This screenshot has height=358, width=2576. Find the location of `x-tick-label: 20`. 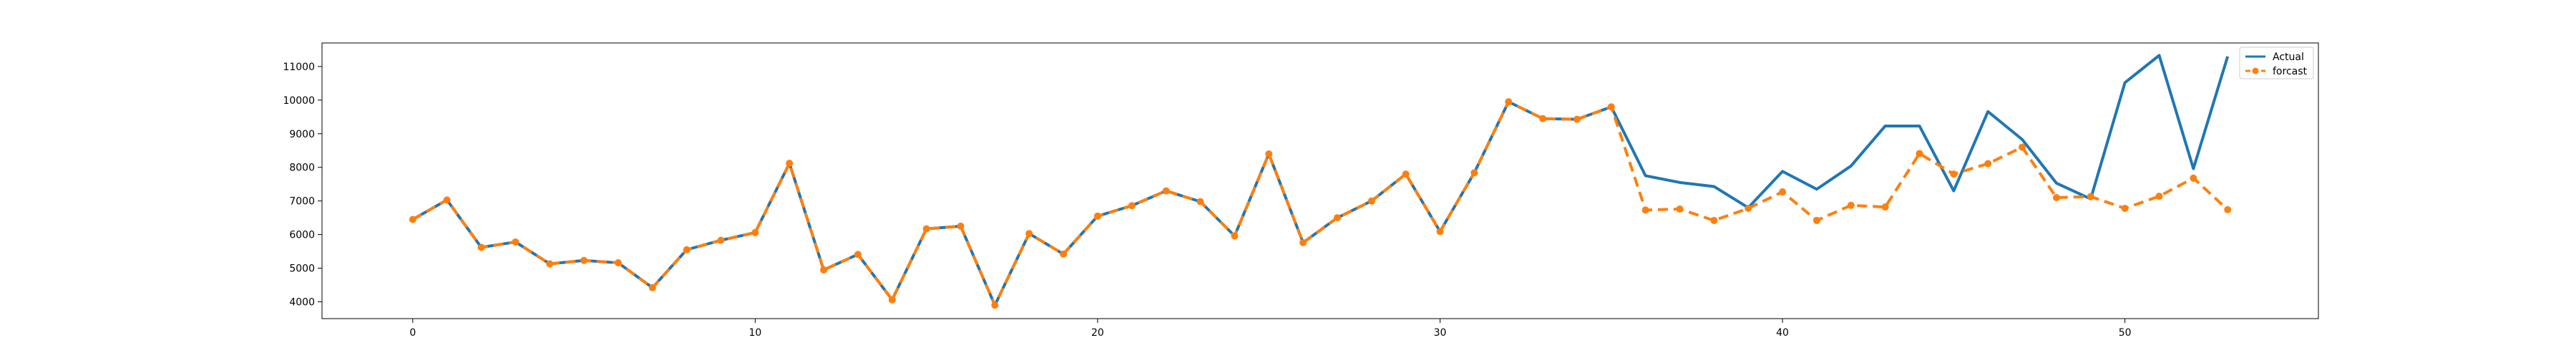

x-tick-label: 20 is located at coordinates (1097, 333).